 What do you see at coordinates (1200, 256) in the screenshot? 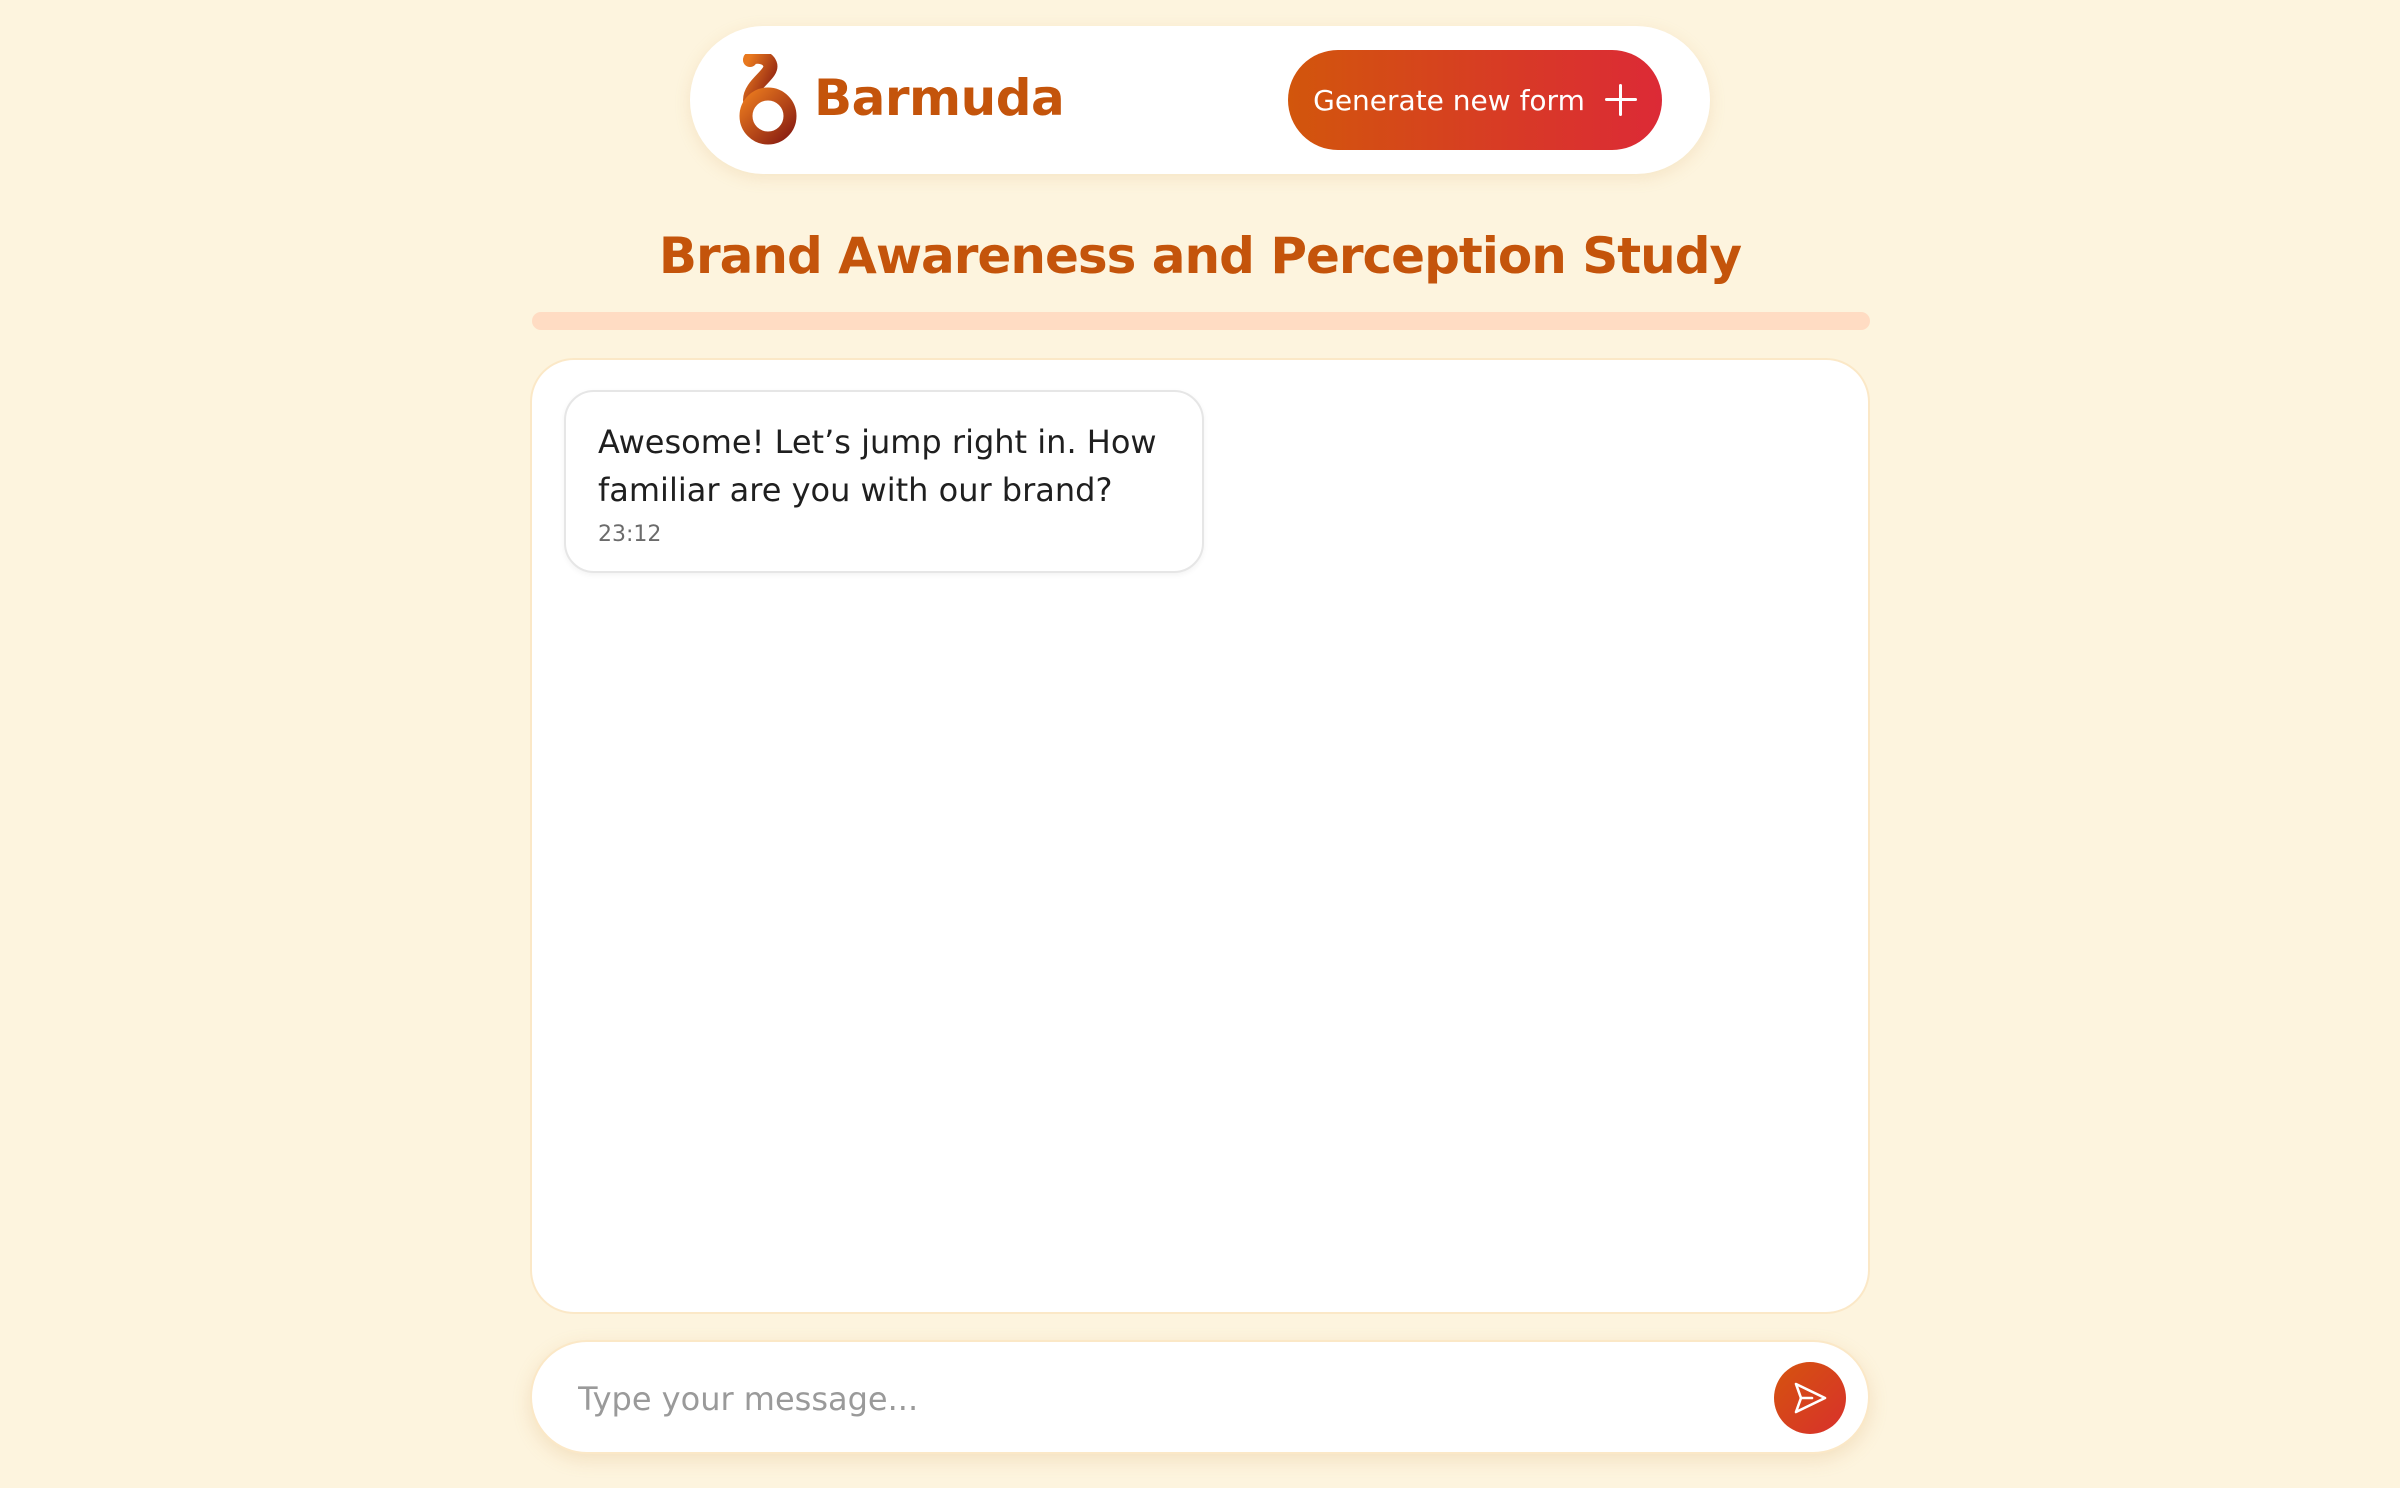
I see `form-title: Brand Awareness and Perception Study` at bounding box center [1200, 256].